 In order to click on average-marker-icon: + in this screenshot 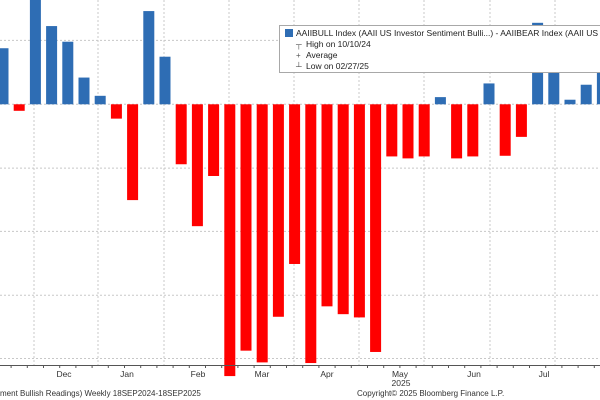, I will do `click(298, 55)`.